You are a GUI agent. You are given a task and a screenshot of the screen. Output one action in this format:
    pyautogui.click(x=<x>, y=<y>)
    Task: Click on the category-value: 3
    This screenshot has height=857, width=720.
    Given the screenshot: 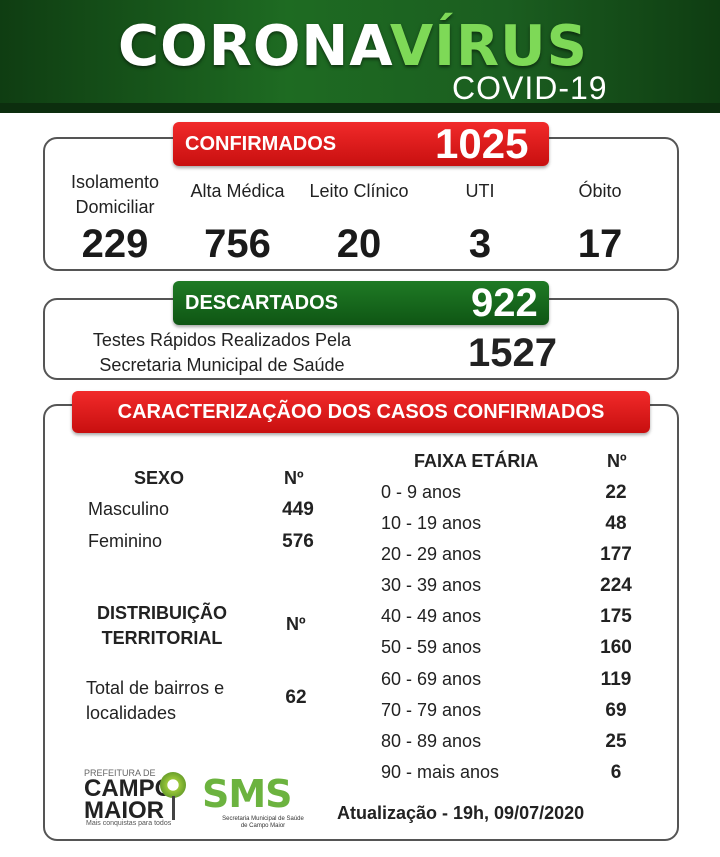 What is the action you would take?
    pyautogui.click(x=480, y=244)
    